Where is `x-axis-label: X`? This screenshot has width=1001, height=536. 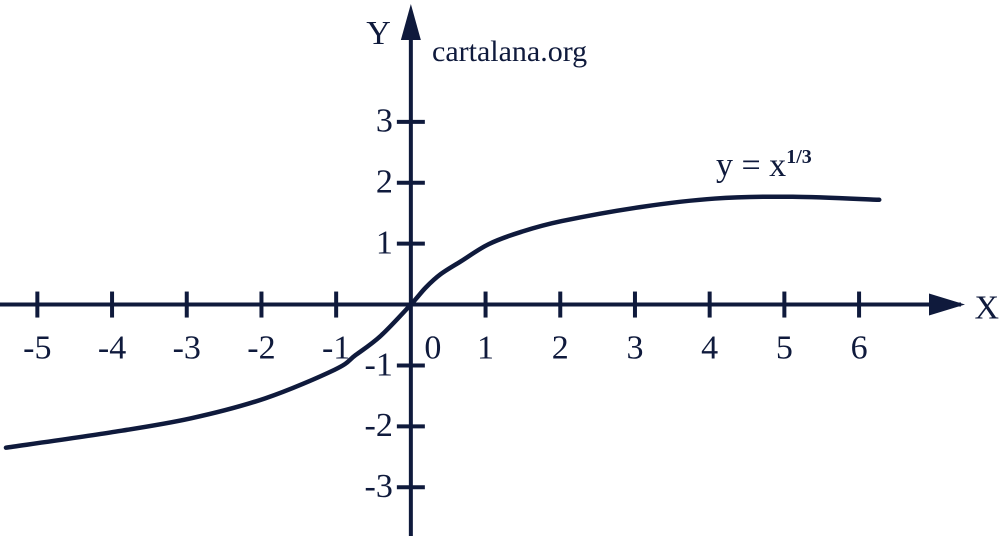
x-axis-label: X is located at coordinates (986, 307).